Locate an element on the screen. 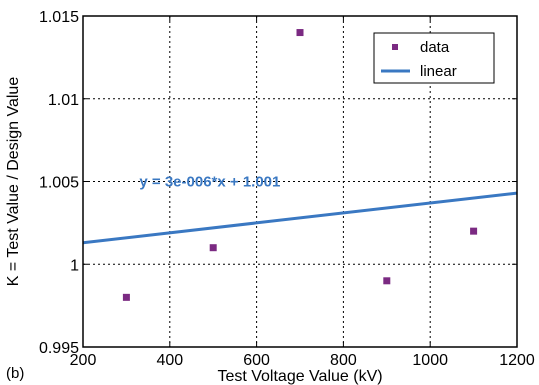 This screenshot has width=539, height=385. legend-box is located at coordinates (434, 58).